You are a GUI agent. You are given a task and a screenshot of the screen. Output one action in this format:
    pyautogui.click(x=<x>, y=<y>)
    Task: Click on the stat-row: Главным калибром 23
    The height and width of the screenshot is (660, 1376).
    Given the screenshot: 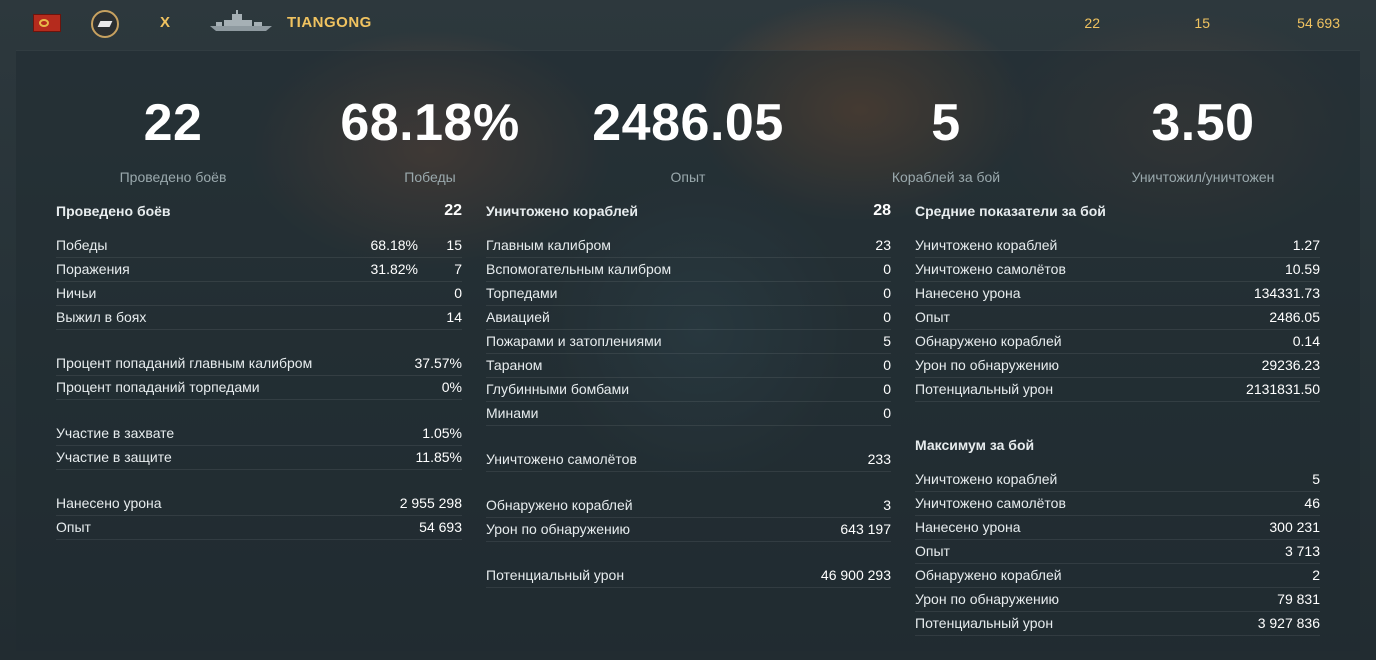 What is the action you would take?
    pyautogui.click(x=688, y=246)
    